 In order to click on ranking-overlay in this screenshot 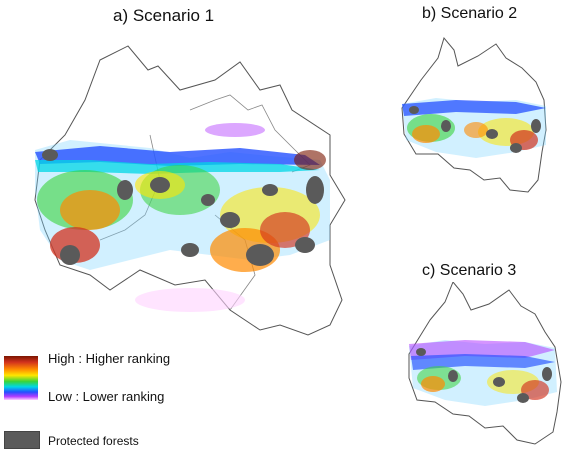, I will do `click(483, 373)`.